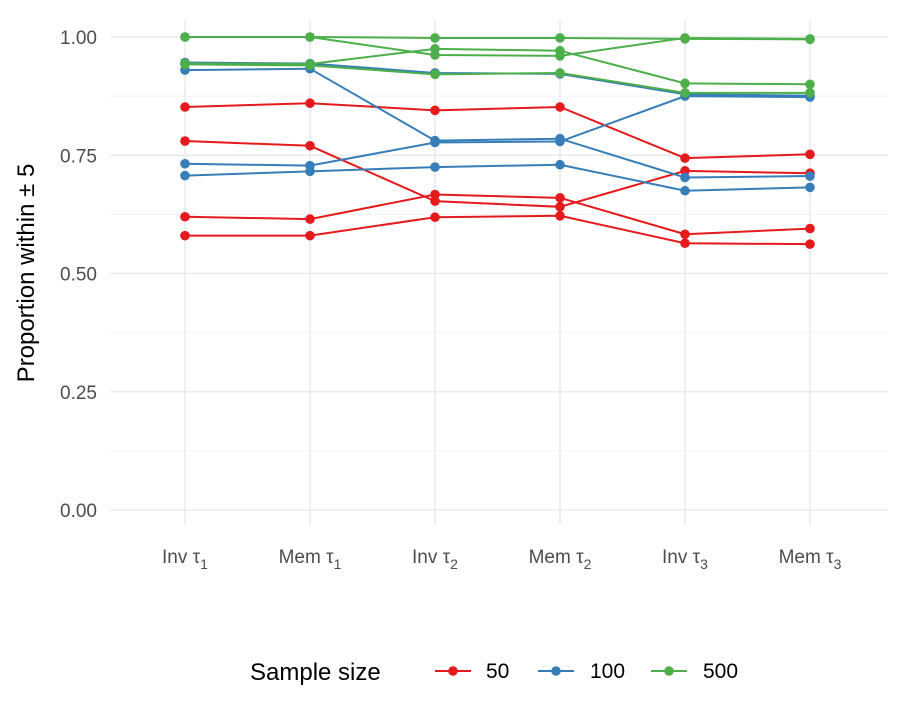 Image resolution: width=900 pixels, height=720 pixels. What do you see at coordinates (78, 156) in the screenshot?
I see `y-tick-label: 0.75` at bounding box center [78, 156].